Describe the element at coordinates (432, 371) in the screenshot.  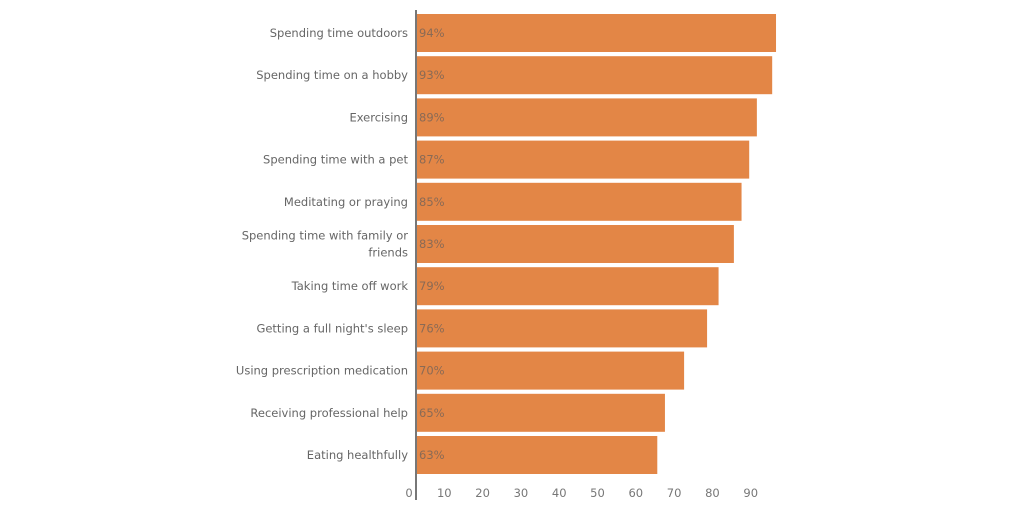
I see `data-label: 70%` at that location.